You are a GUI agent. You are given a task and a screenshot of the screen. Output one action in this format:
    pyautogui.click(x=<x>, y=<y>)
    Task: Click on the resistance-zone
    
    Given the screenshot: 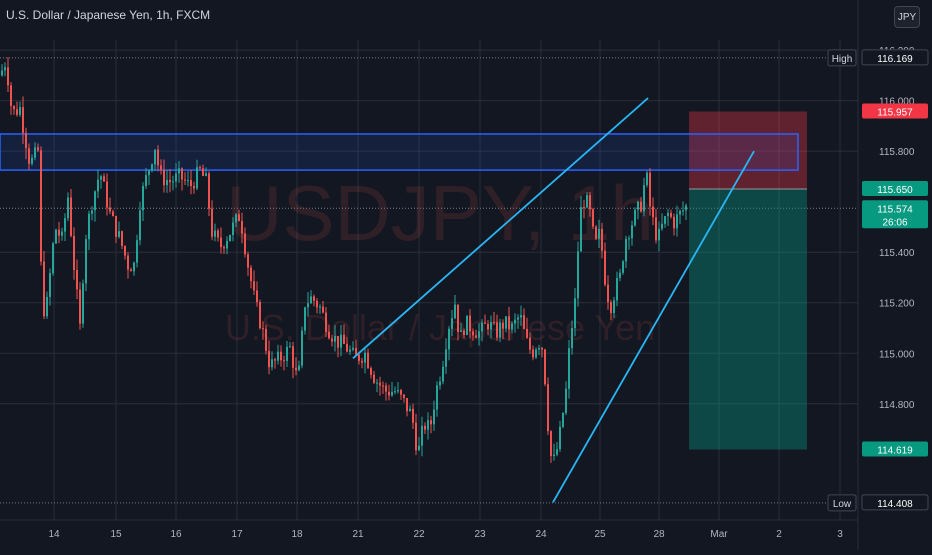 What is the action you would take?
    pyautogui.click(x=399, y=152)
    